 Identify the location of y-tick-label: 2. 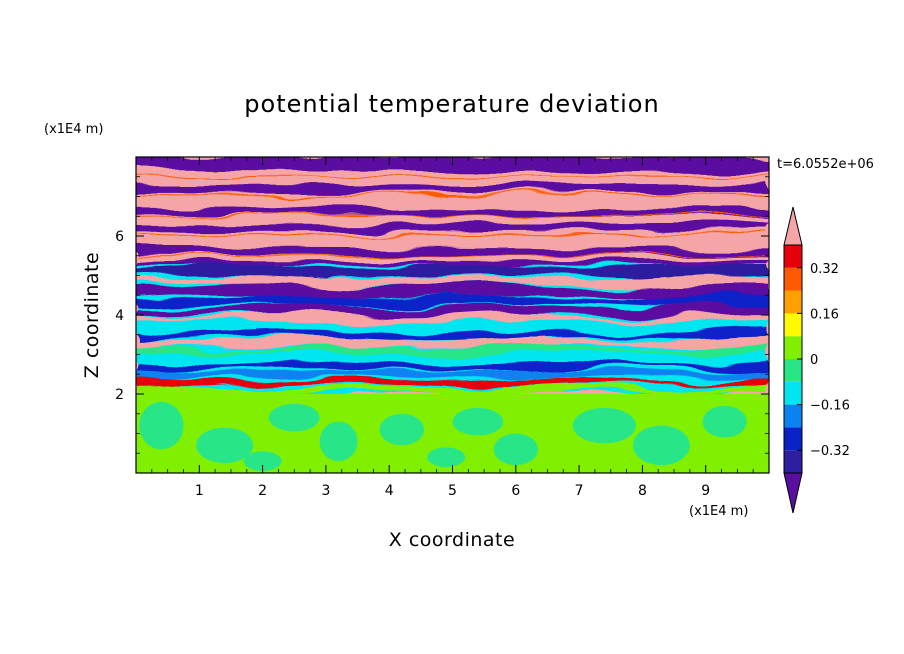
(119, 395).